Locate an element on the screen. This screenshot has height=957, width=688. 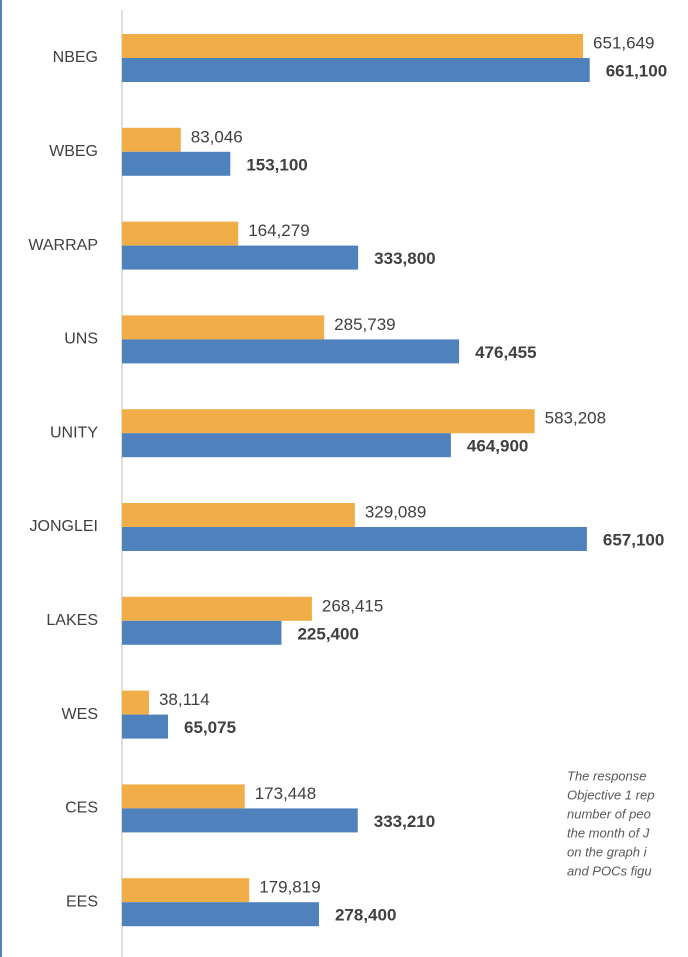
value-label: 464,900 is located at coordinates (497, 446).